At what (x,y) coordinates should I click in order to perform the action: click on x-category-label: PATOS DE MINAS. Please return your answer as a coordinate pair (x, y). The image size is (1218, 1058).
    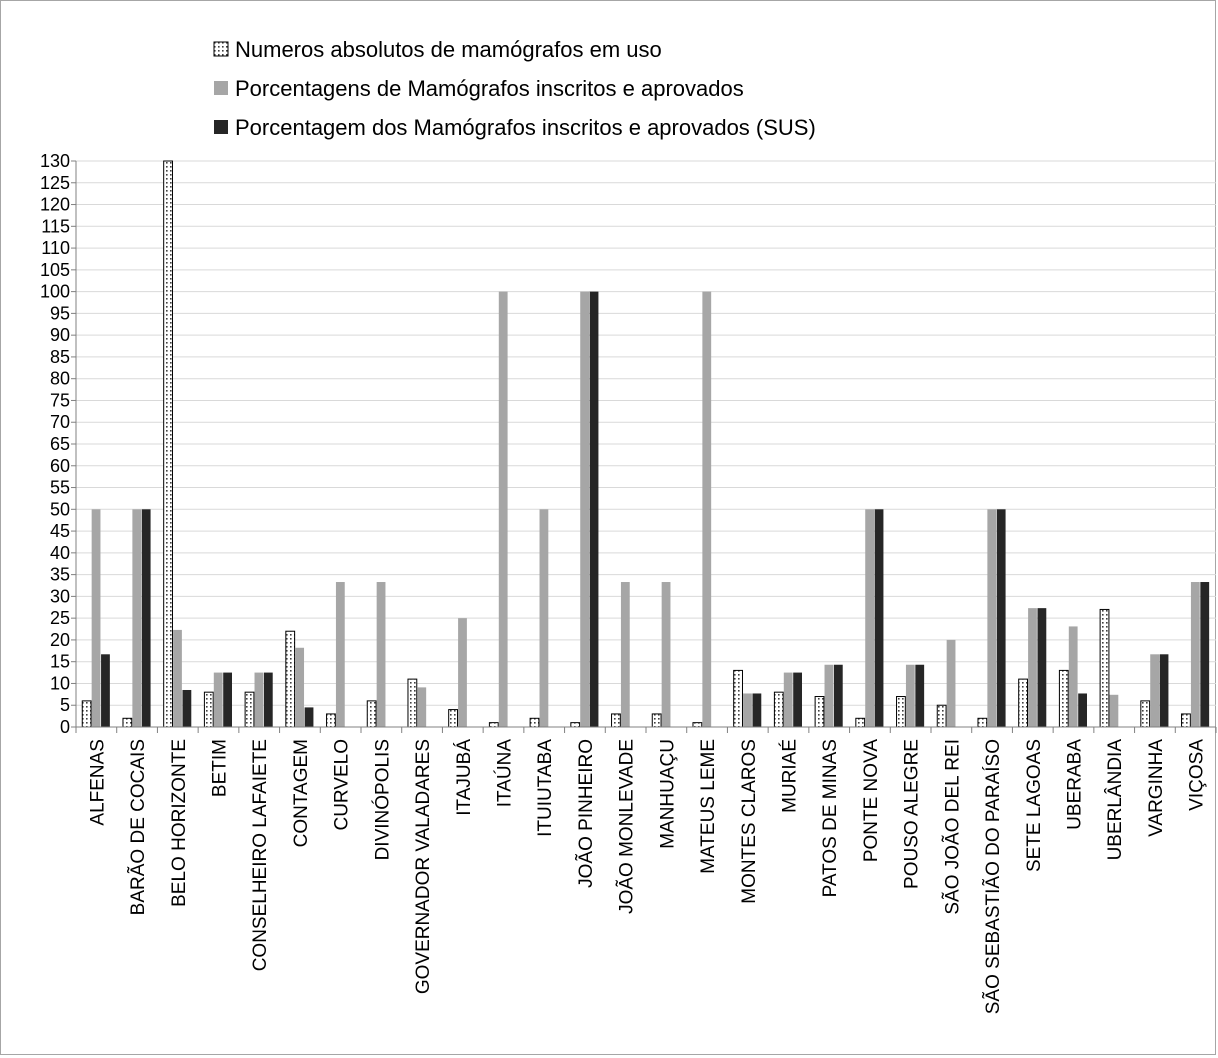
    Looking at the image, I should click on (830, 818).